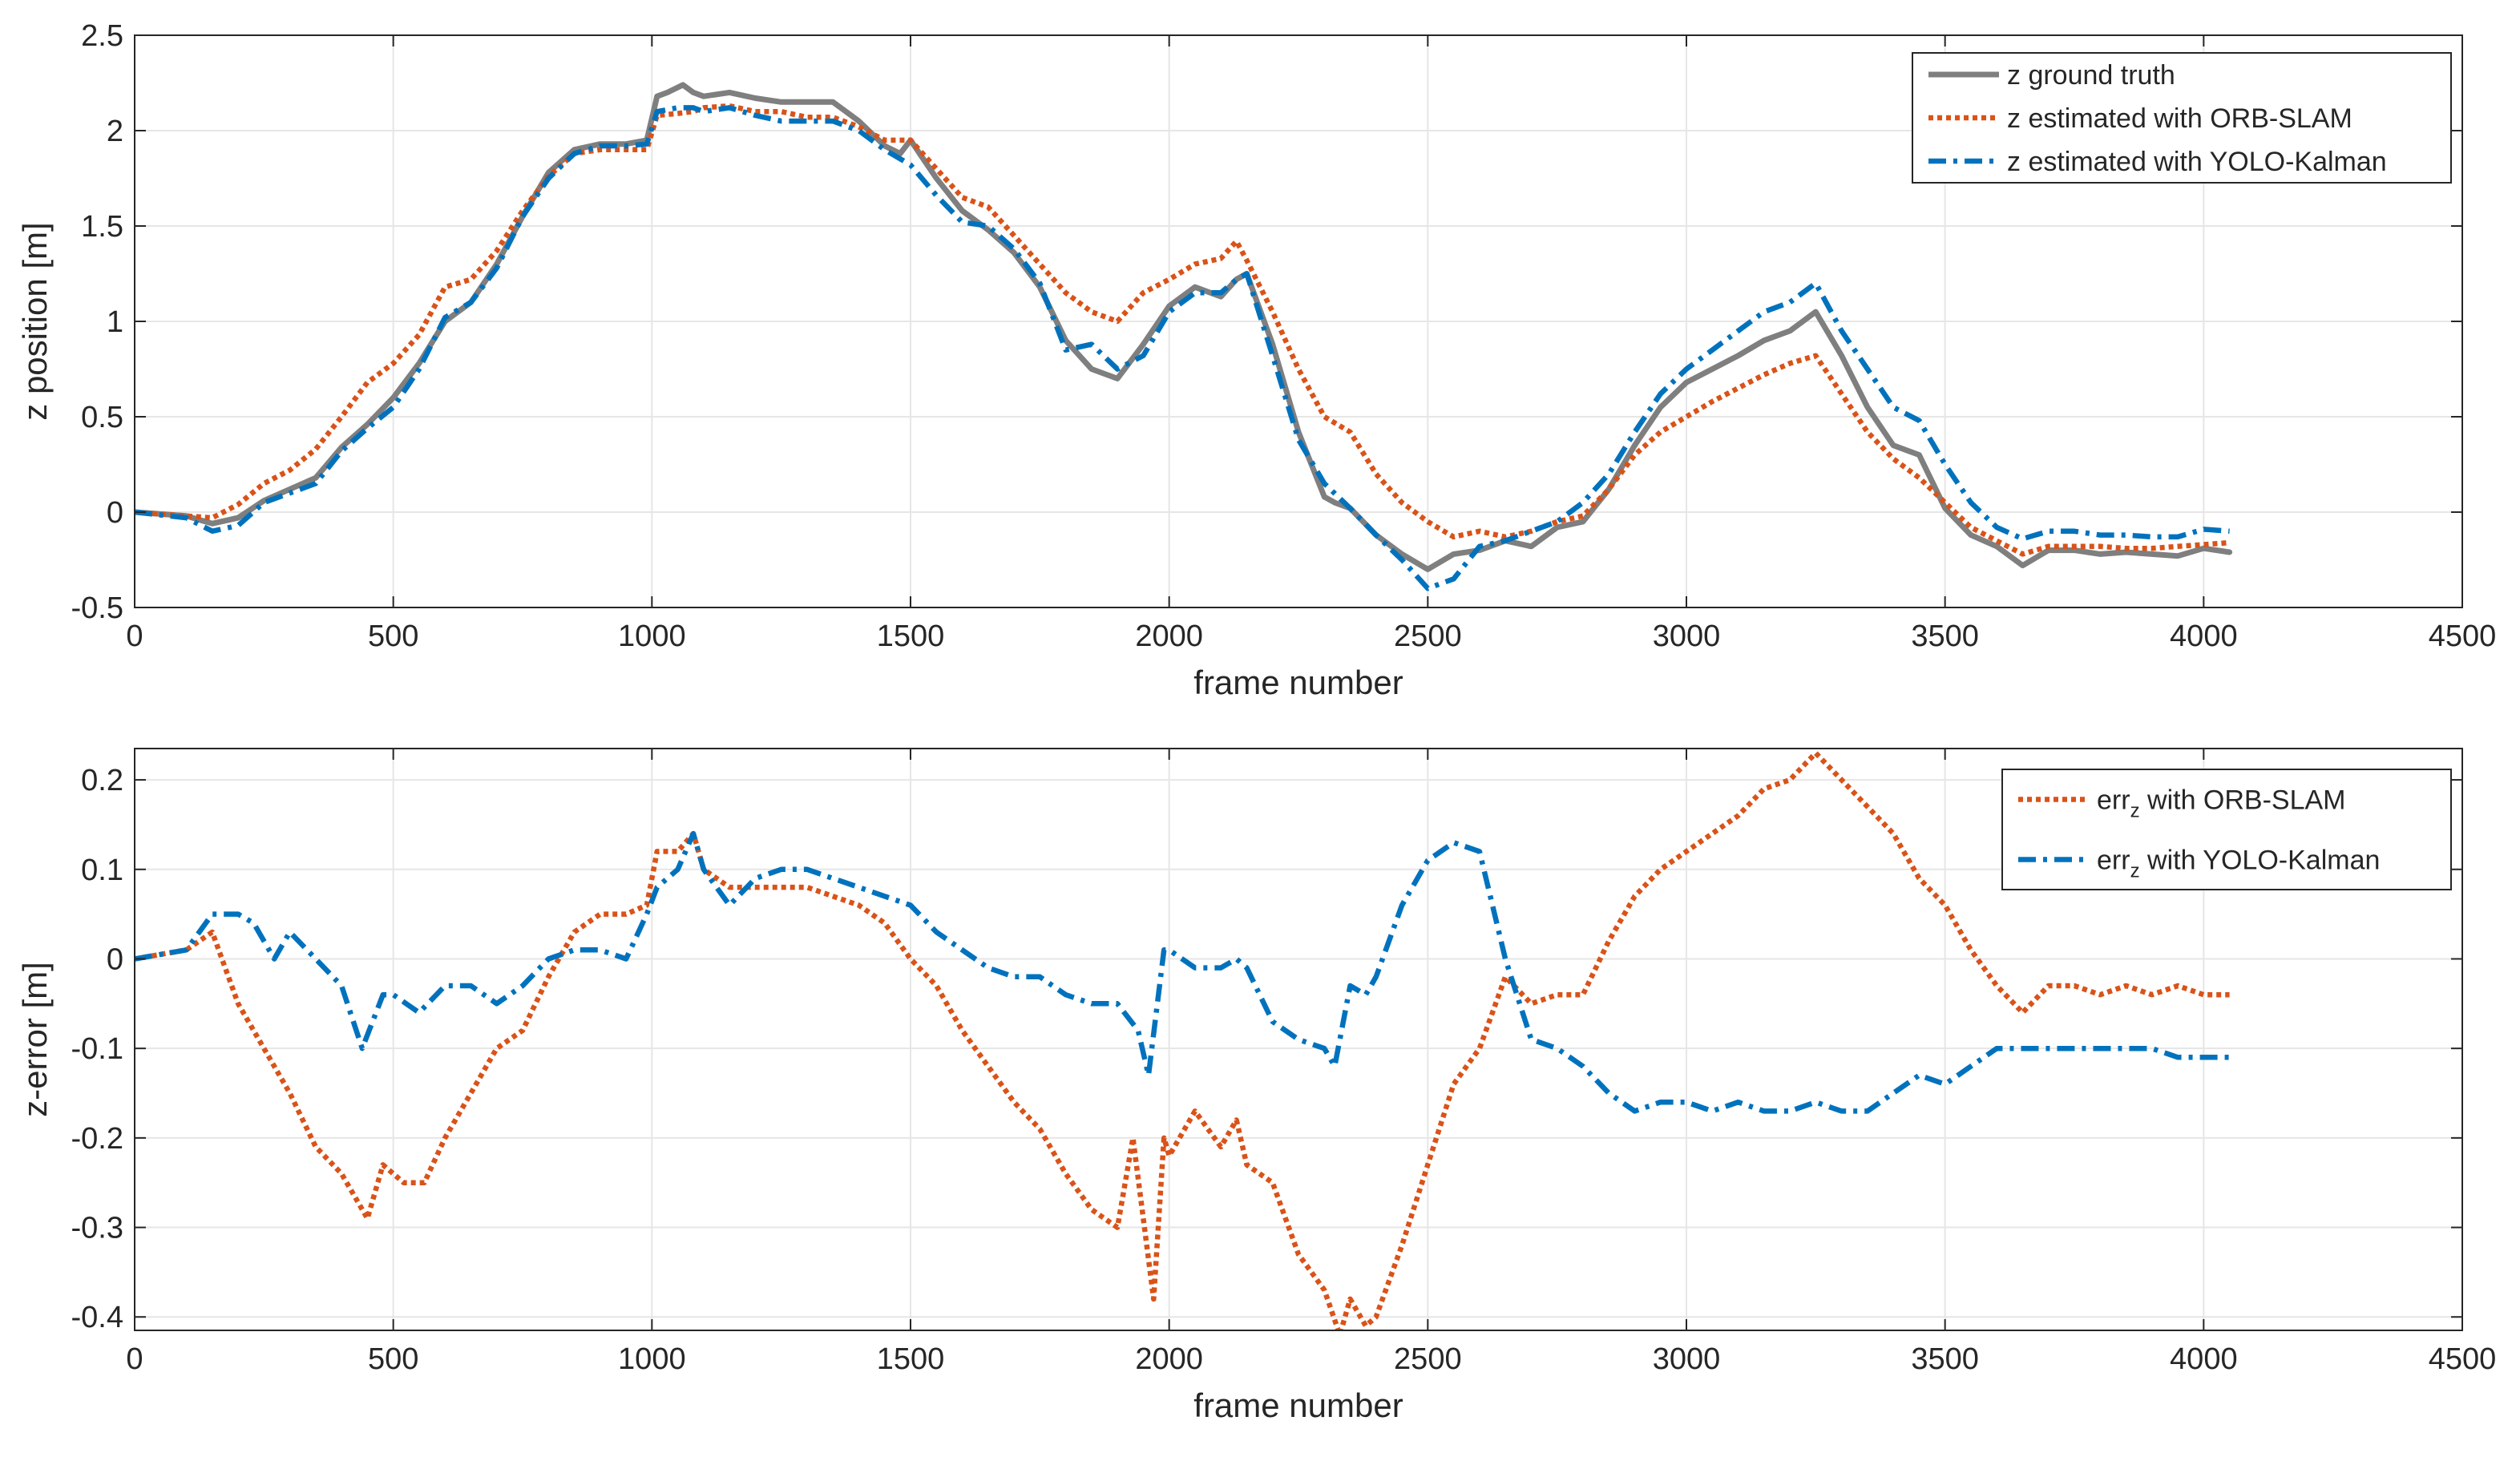 The image size is (2520, 1457). I want to click on bottom-legend: errz with ORB-SLAM errz with YOLO-Kalman, so click(2226, 829).